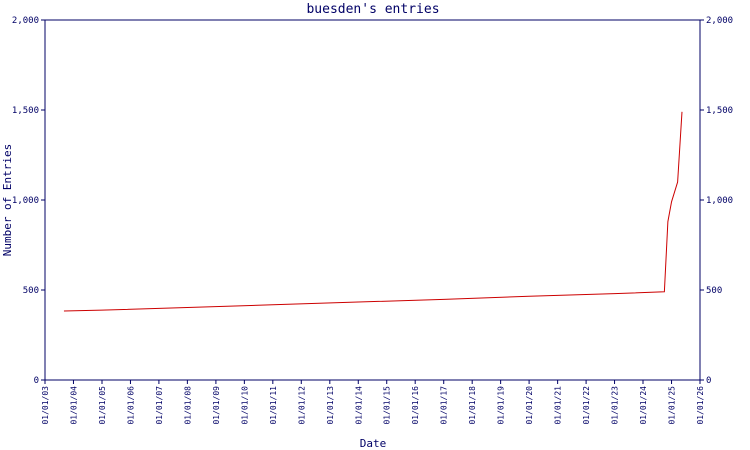  Describe the element at coordinates (216, 405) in the screenshot. I see `x-tick-label: 01/01/09` at that location.